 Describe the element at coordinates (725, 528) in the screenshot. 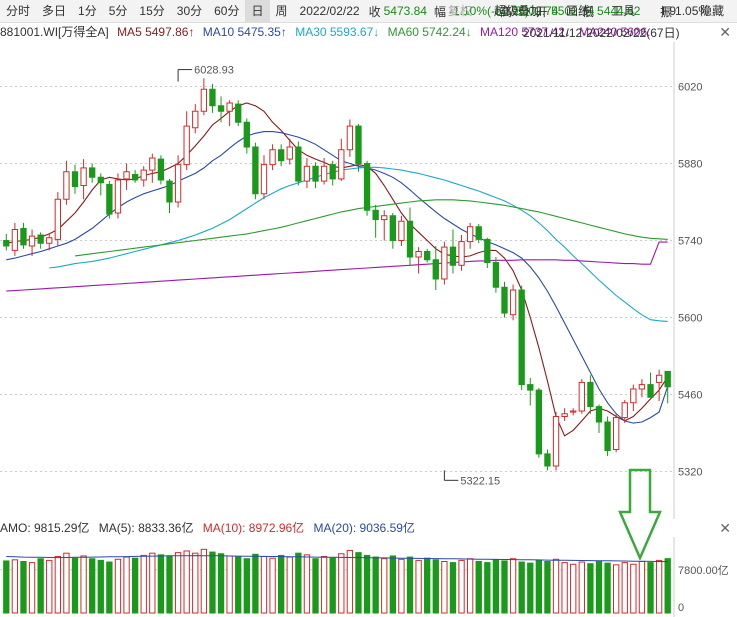

I see `volume-close-icon: ✕` at that location.